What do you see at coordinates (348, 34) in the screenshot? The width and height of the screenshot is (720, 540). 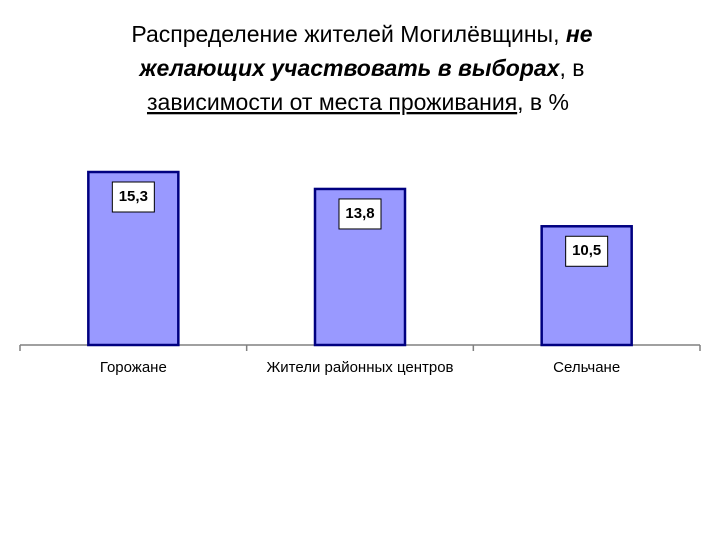 I see `title-part: Распределение жителей Могилёвщины,` at bounding box center [348, 34].